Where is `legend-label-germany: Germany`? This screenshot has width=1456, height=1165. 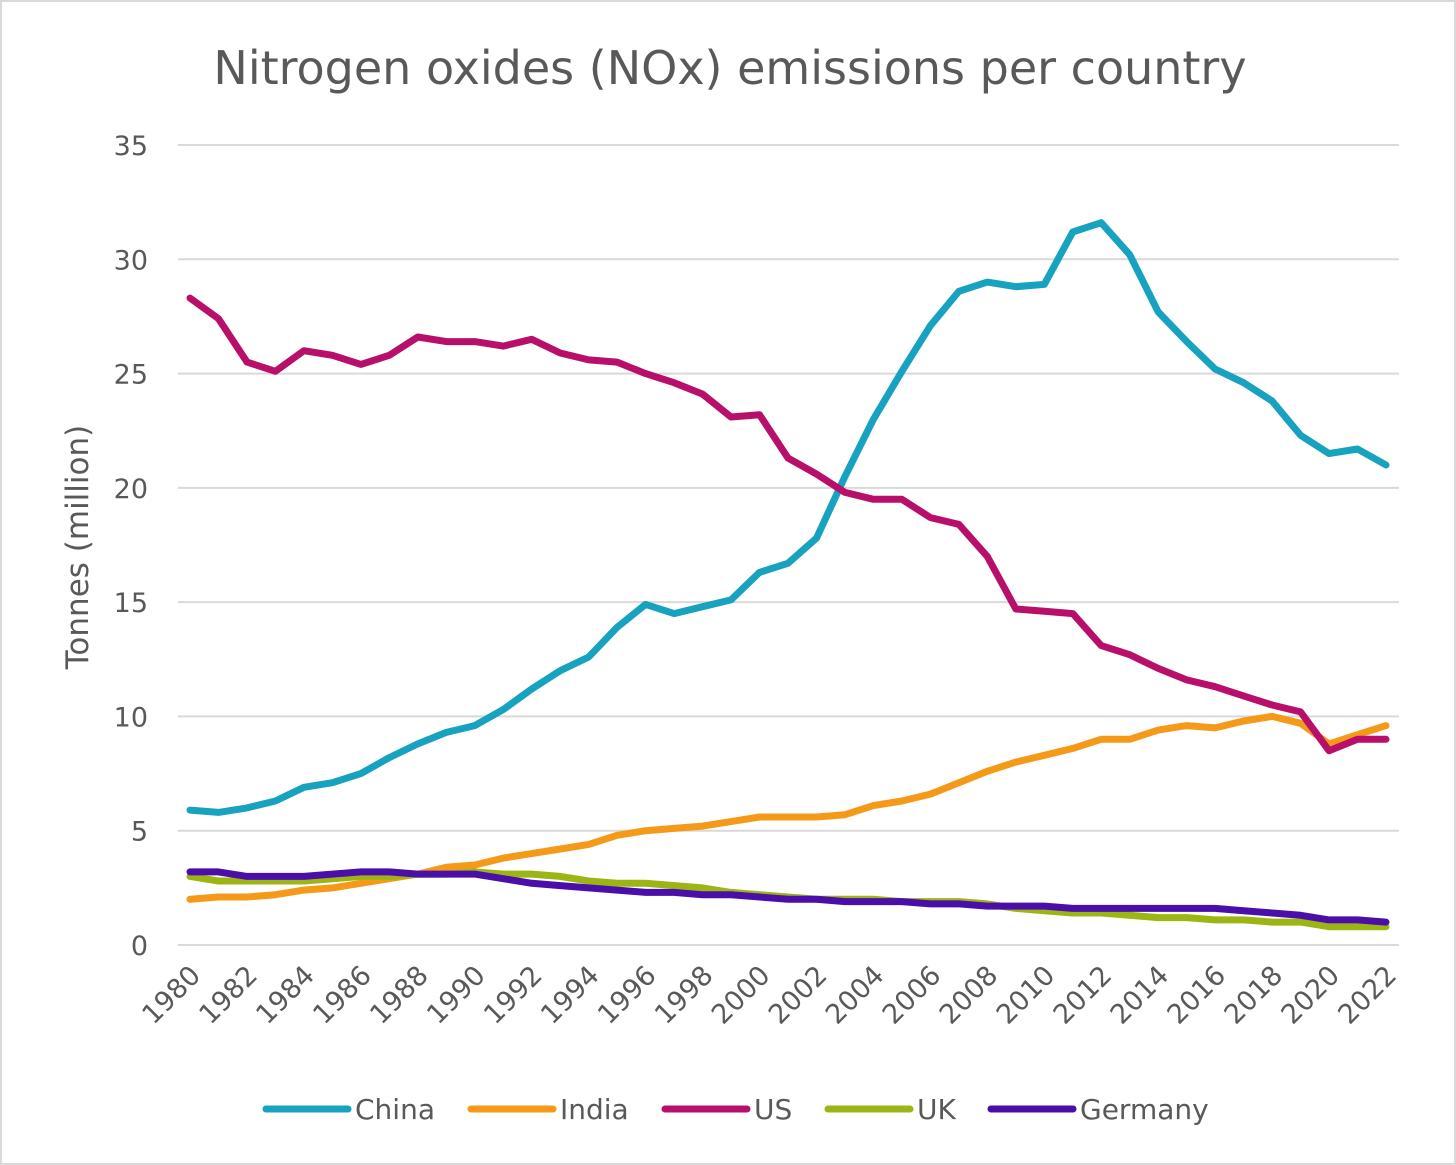
legend-label-germany: Germany is located at coordinates (1144, 1109).